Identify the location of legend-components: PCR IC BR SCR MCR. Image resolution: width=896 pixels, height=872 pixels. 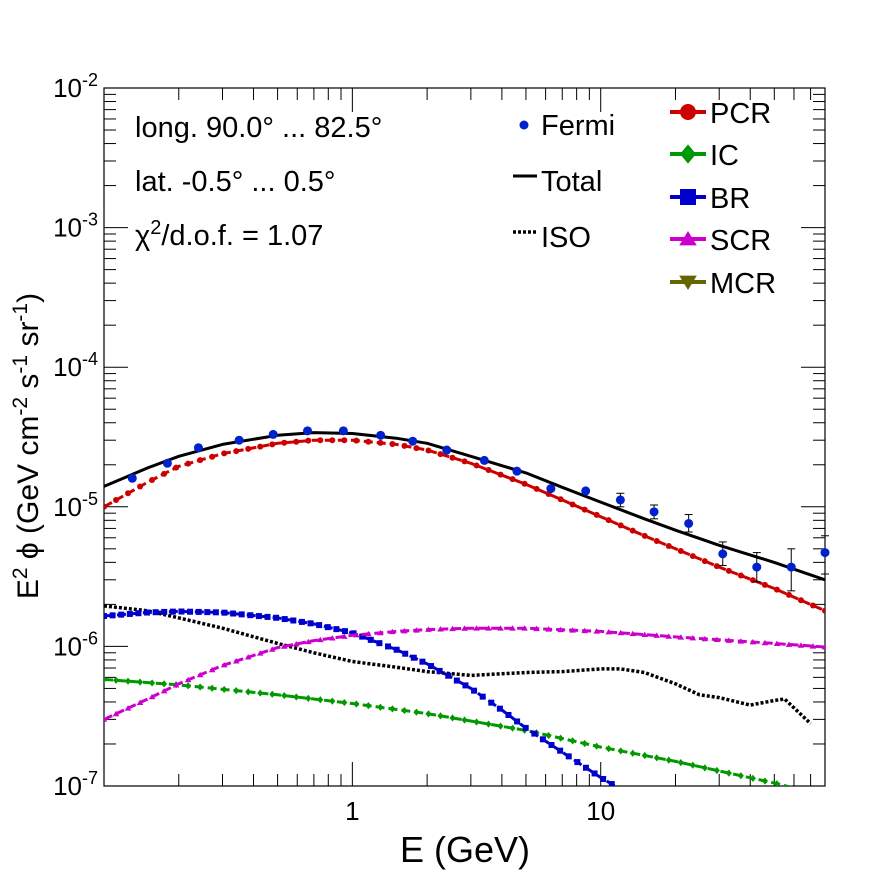
(723, 199).